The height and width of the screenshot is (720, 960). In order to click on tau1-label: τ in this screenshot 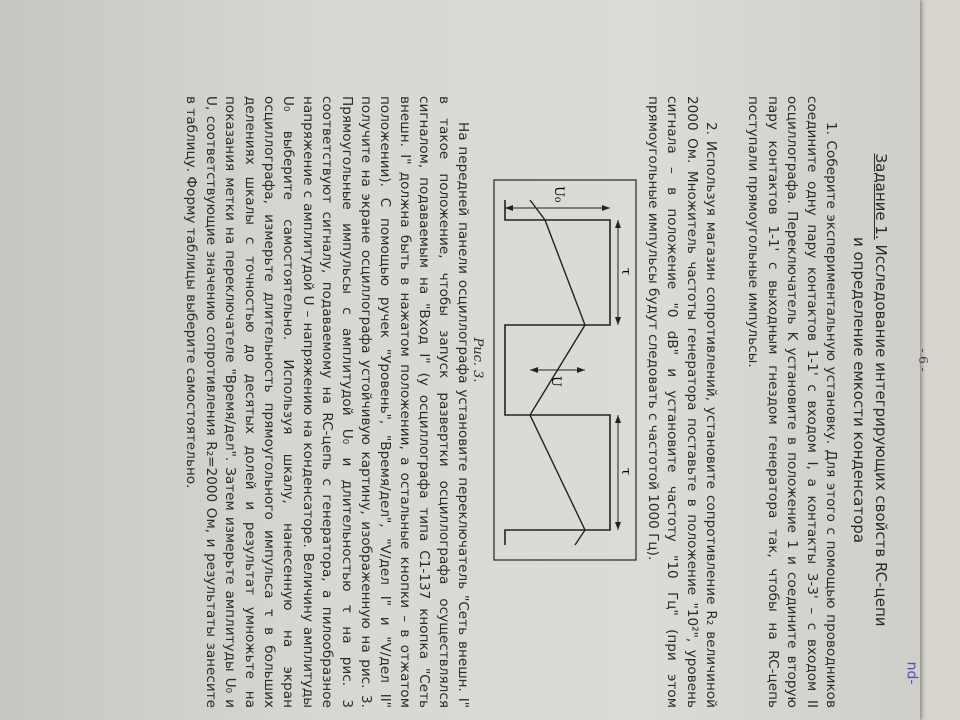, I will do `click(625, 271)`.